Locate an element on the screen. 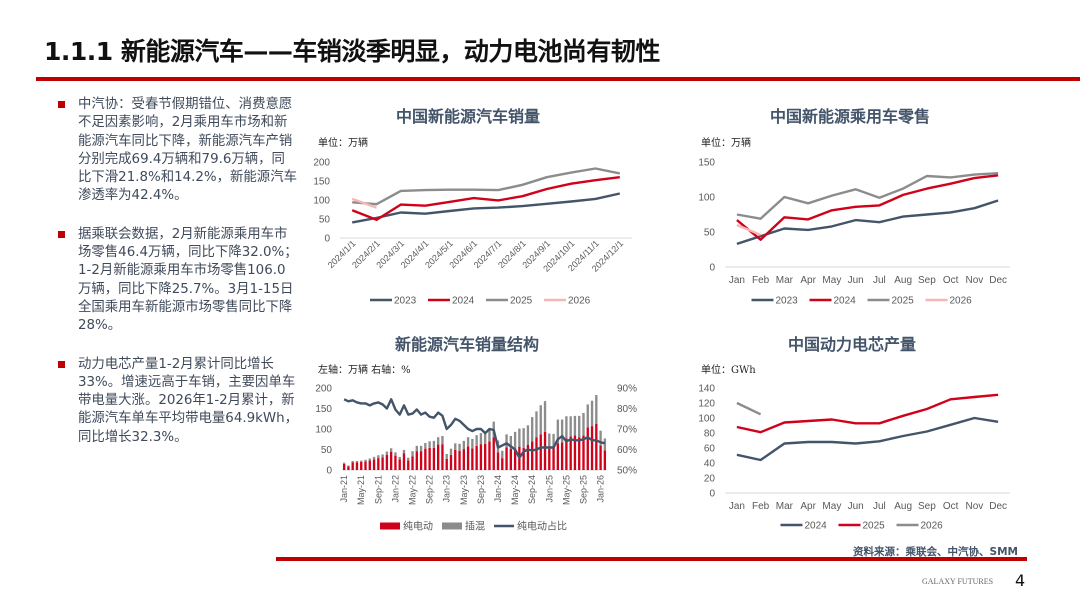 This screenshot has height=608, width=1080. x-tick-label: Jan-21 is located at coordinates (344, 489).